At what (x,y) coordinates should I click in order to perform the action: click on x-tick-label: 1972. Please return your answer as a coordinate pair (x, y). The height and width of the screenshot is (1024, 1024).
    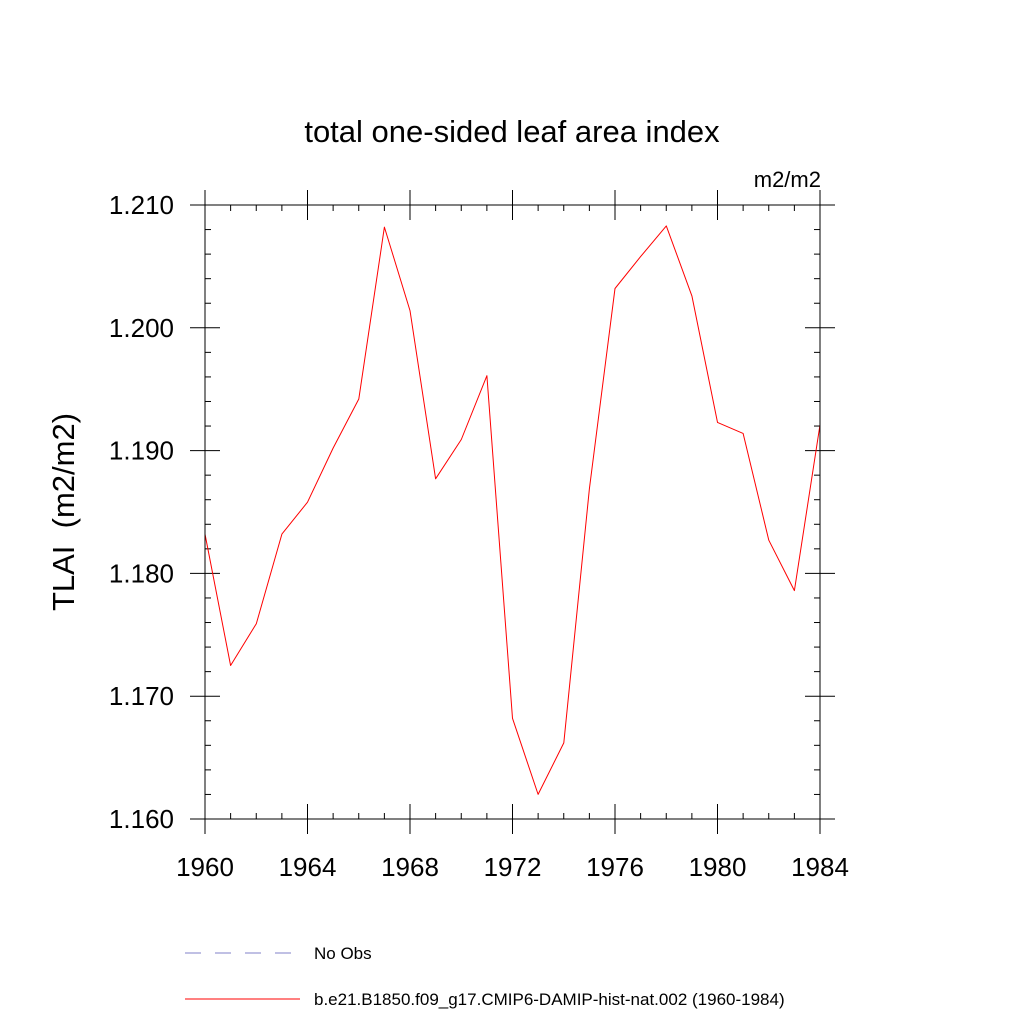
    Looking at the image, I should click on (513, 867).